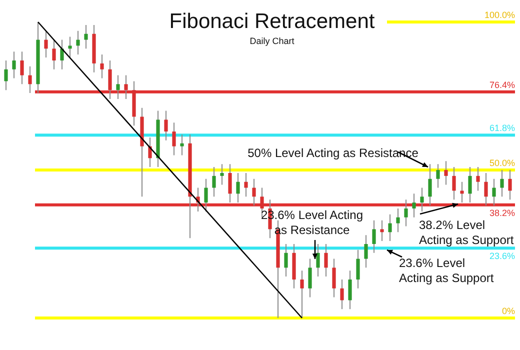 This screenshot has height=350, width=520. I want to click on ref-line-label: 100.0%, so click(499, 15).